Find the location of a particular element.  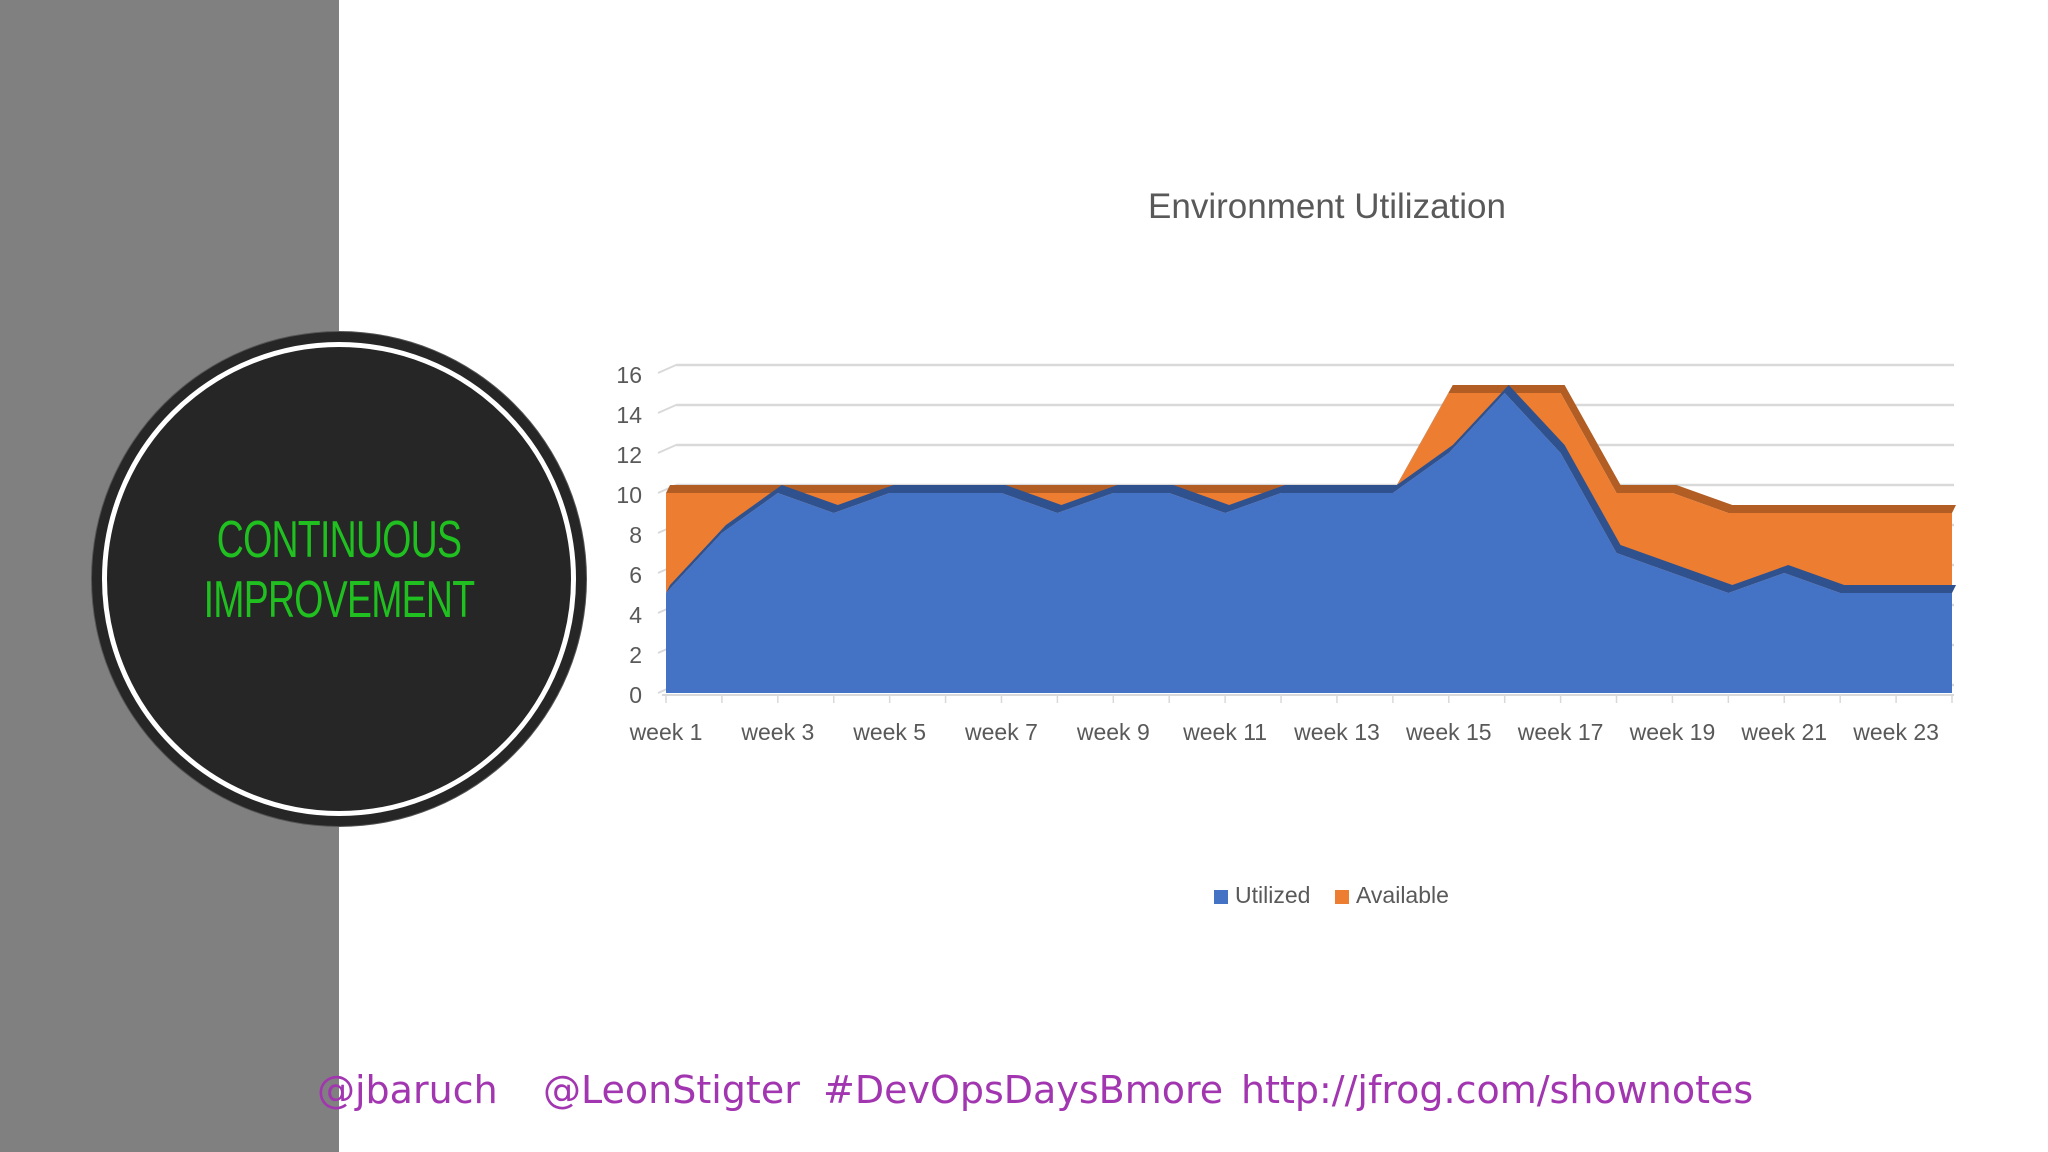

y-tick-label: 2 is located at coordinates (635, 655).